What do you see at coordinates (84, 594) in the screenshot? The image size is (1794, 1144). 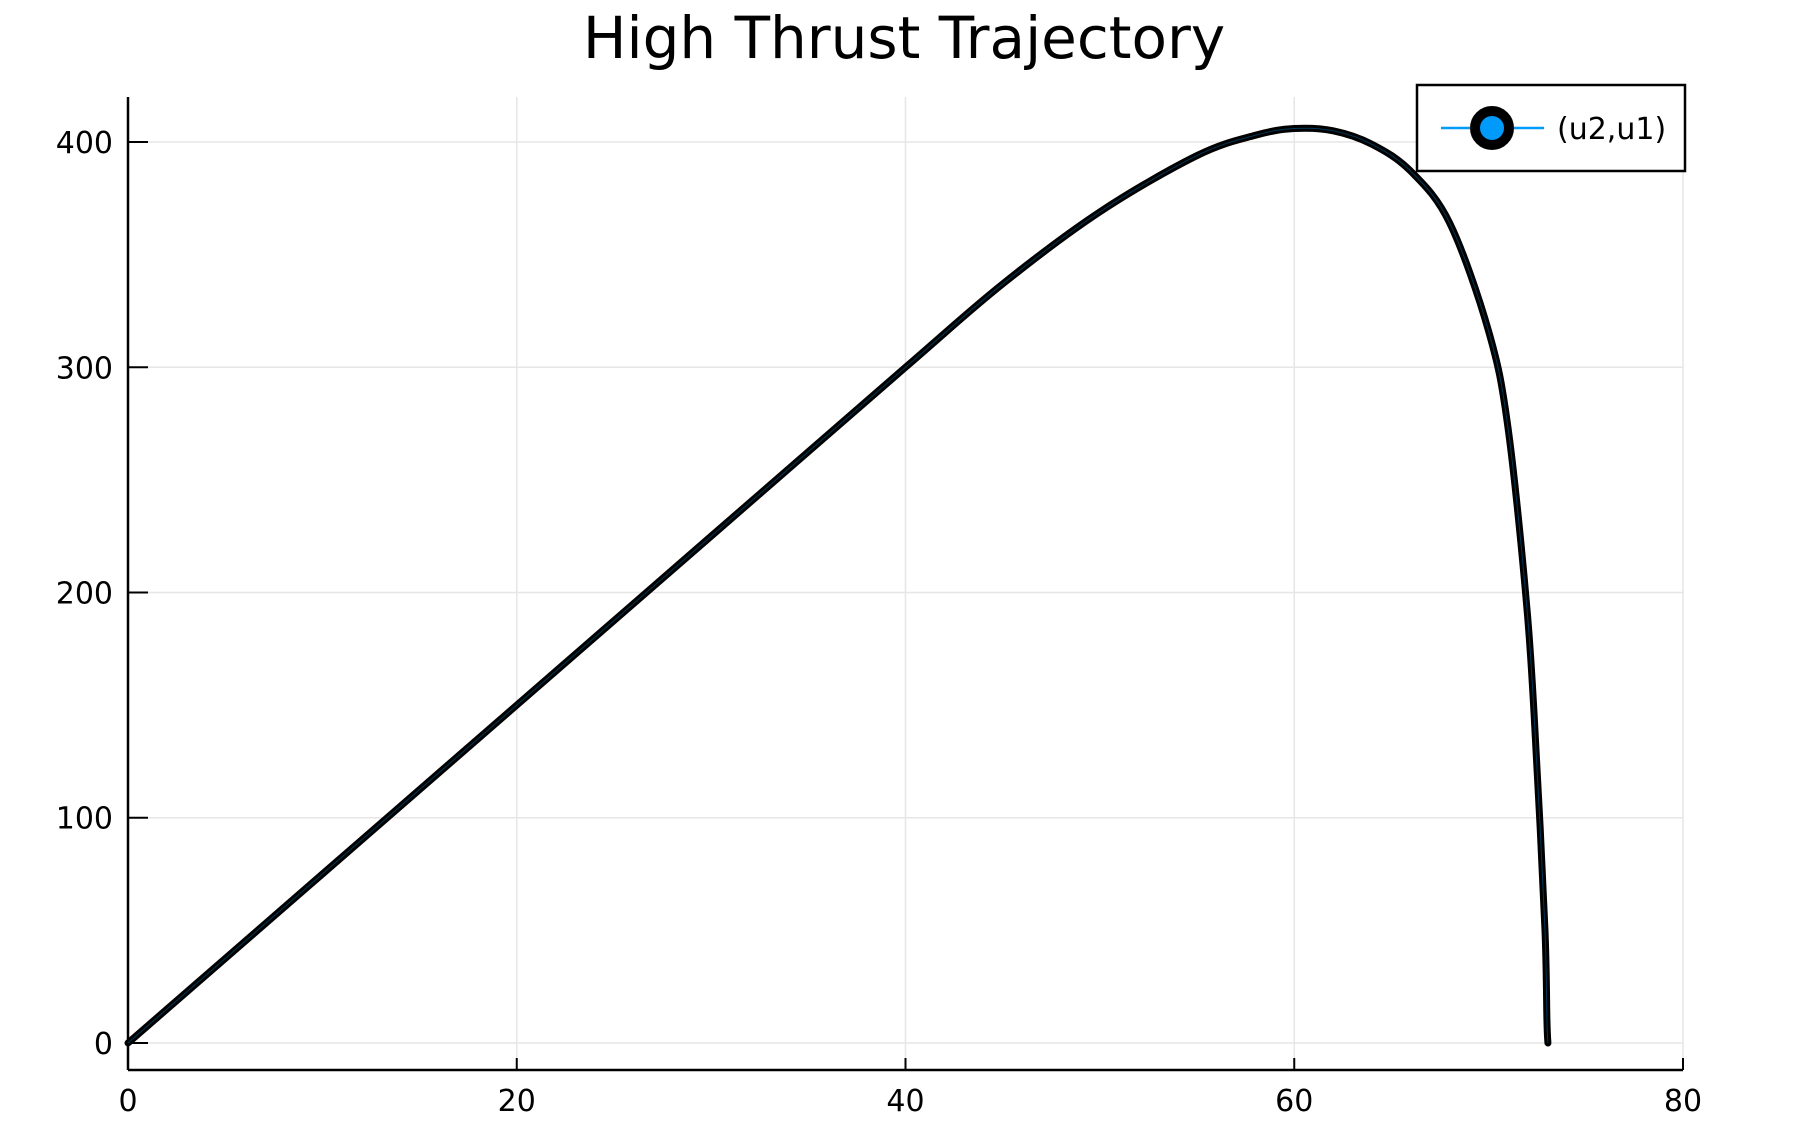 I see `y-tick-label: 200` at bounding box center [84, 594].